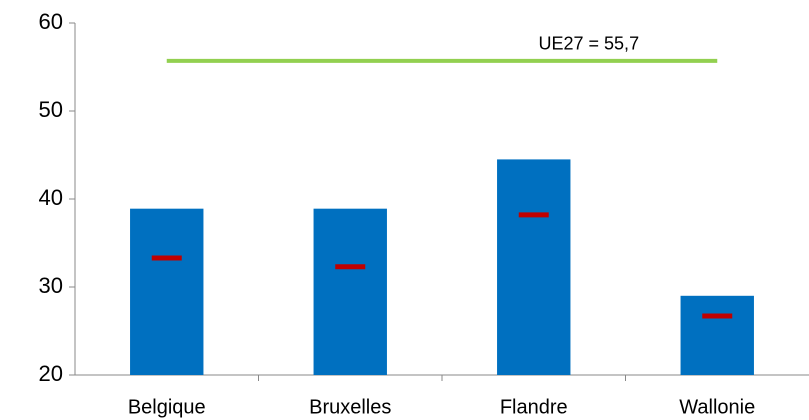  What do you see at coordinates (51, 197) in the screenshot?
I see `y-tick-label: 40` at bounding box center [51, 197].